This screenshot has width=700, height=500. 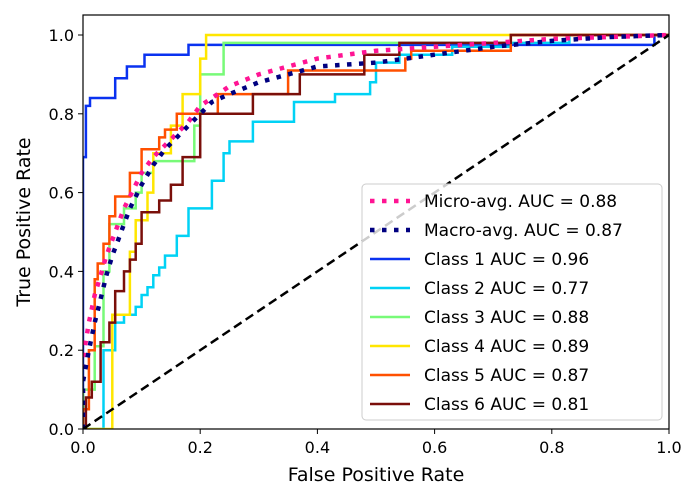 What do you see at coordinates (61, 429) in the screenshot?
I see `y-tick-label: 0.0` at bounding box center [61, 429].